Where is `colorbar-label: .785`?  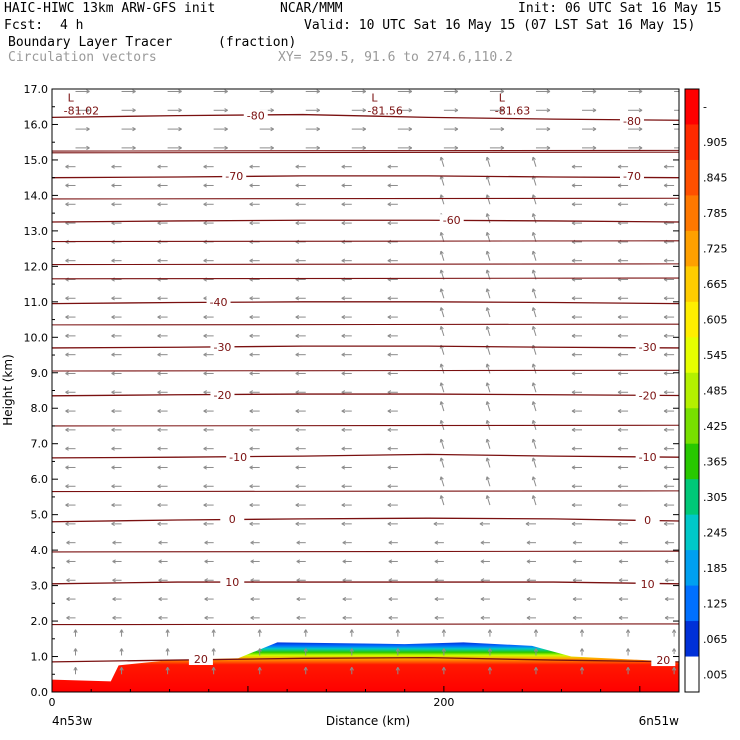
colorbar-label: .785 is located at coordinates (715, 213).